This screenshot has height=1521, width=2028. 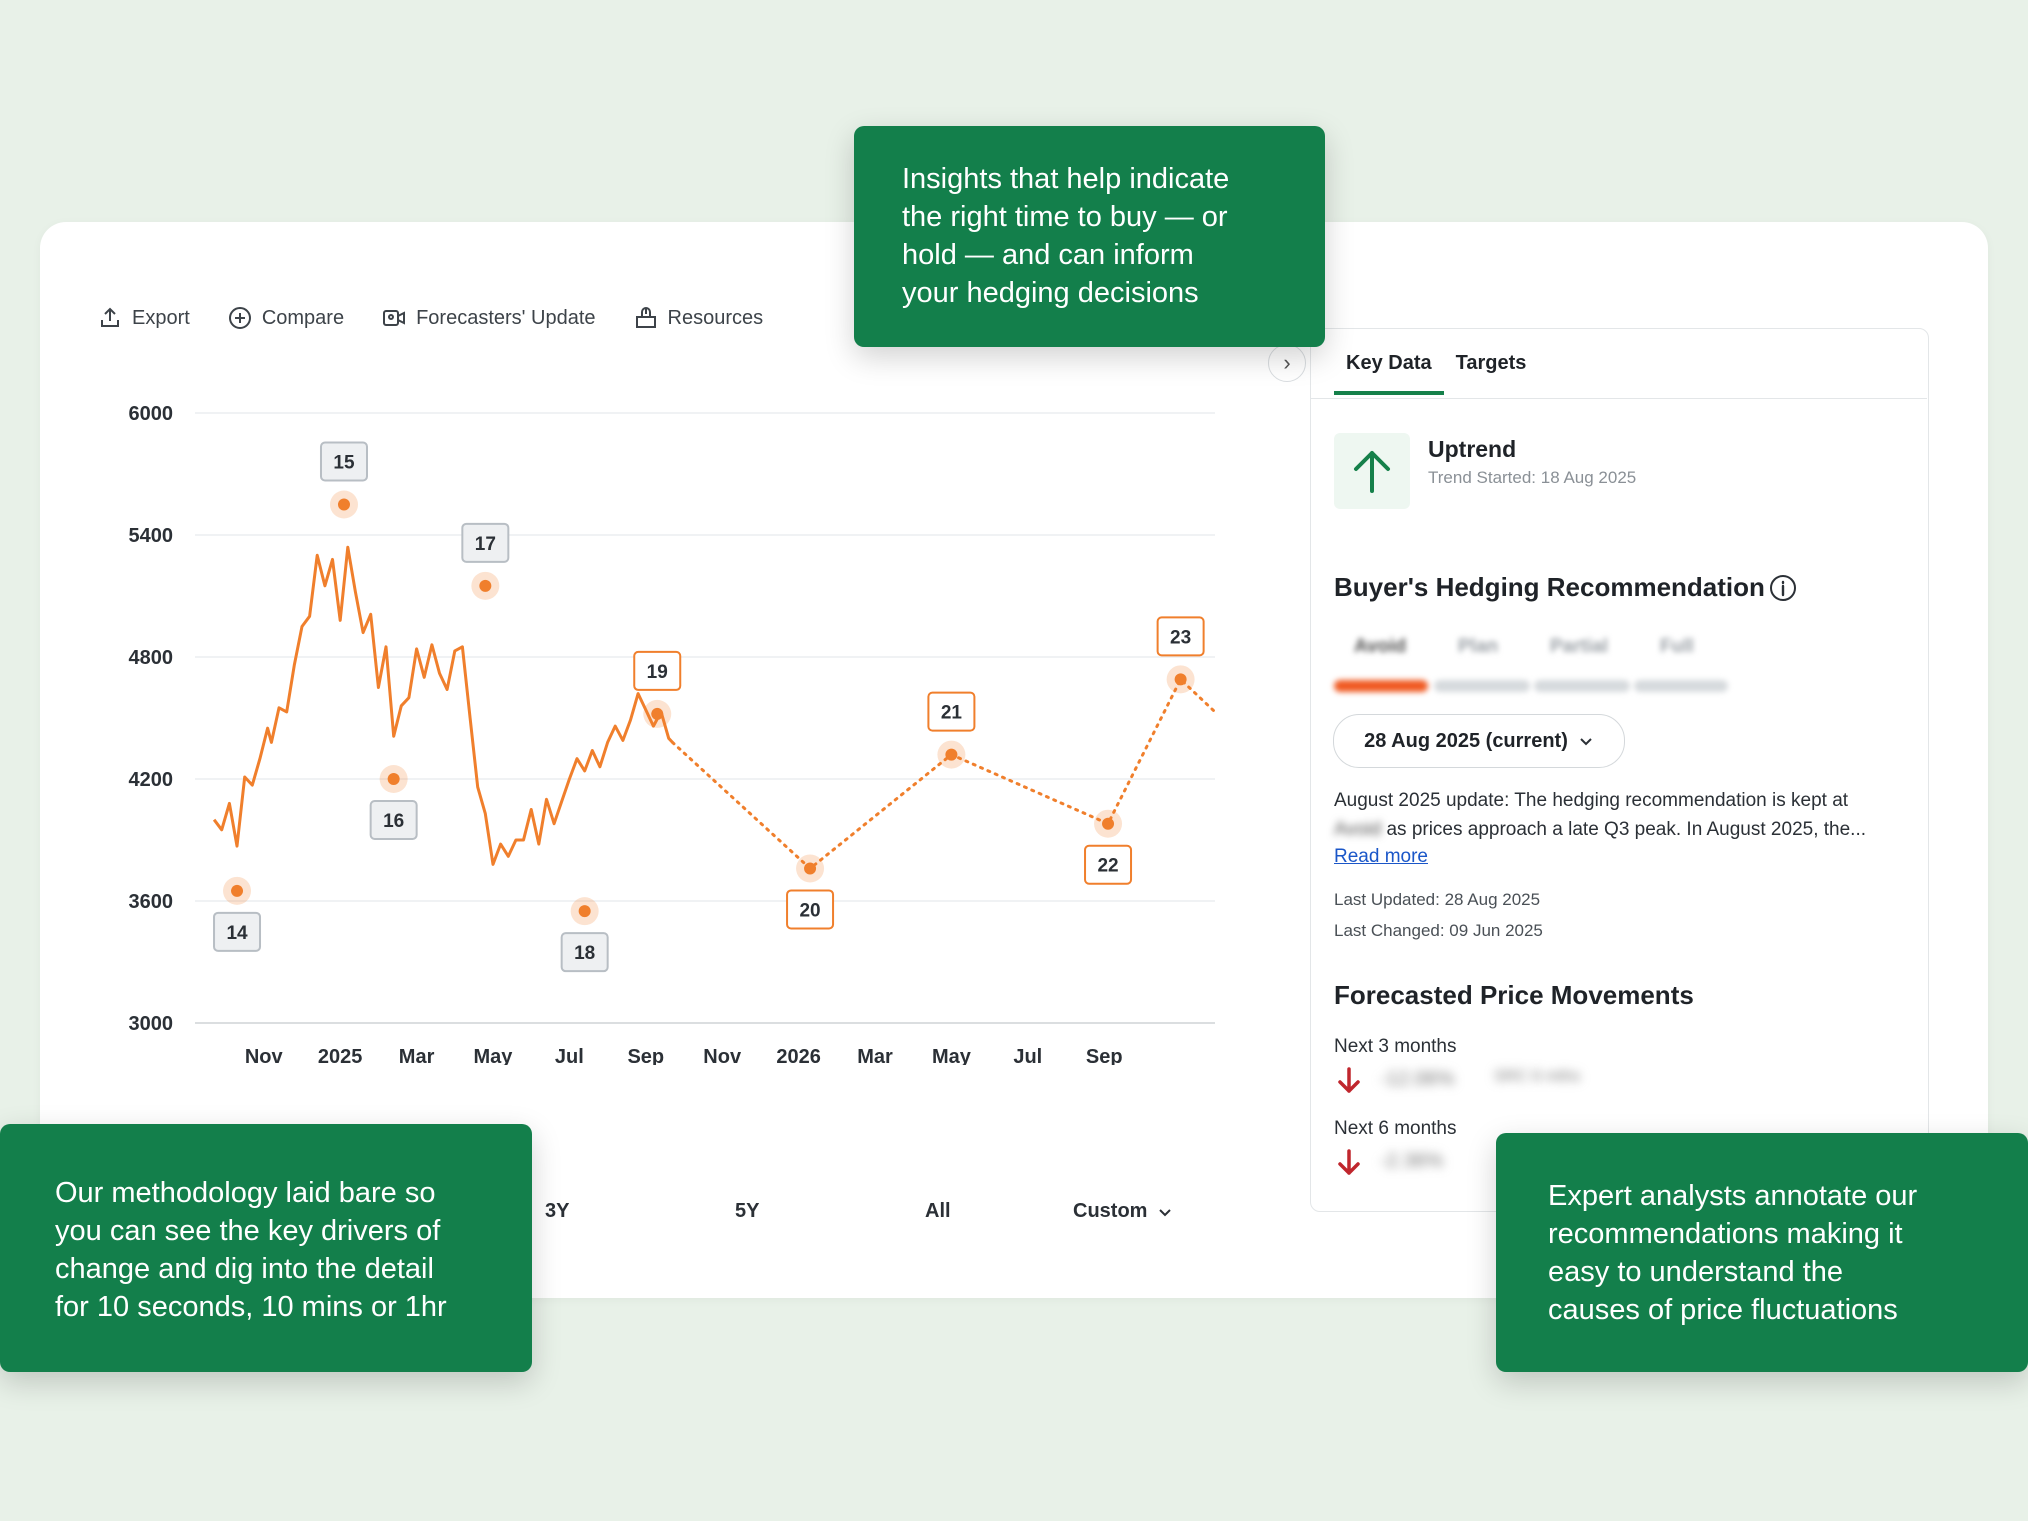 What do you see at coordinates (1437, 899) in the screenshot?
I see `last-updated: Last Updated: 28 Aug 2025` at bounding box center [1437, 899].